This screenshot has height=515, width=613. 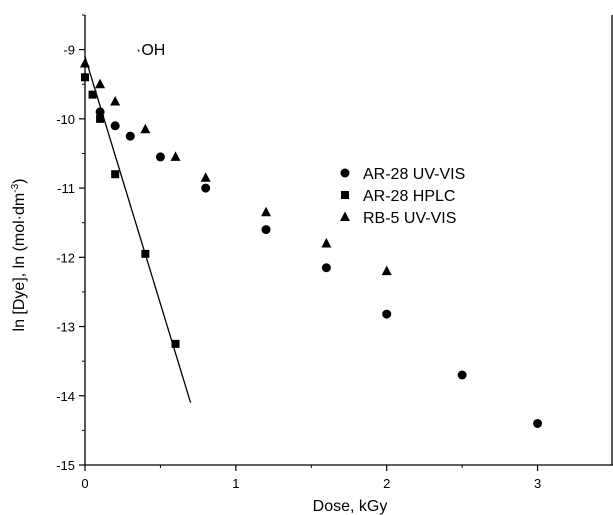 What do you see at coordinates (537, 483) in the screenshot?
I see `x-tick-label: 3` at bounding box center [537, 483].